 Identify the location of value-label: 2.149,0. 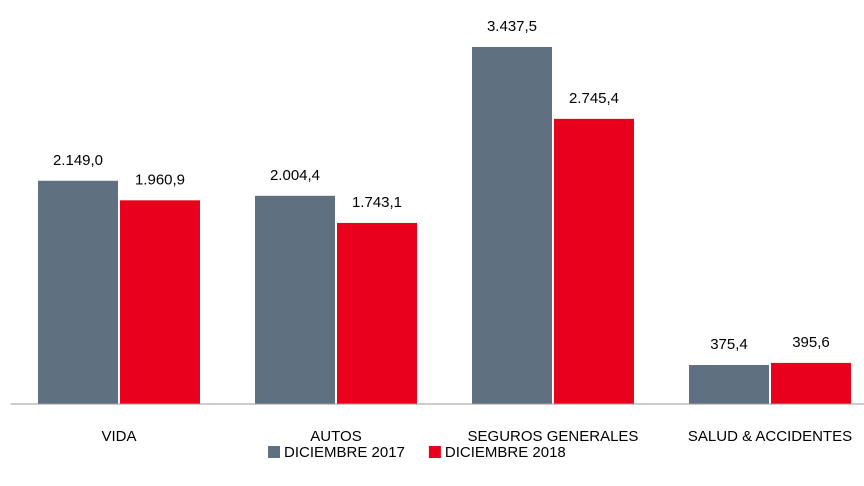
(78, 160).